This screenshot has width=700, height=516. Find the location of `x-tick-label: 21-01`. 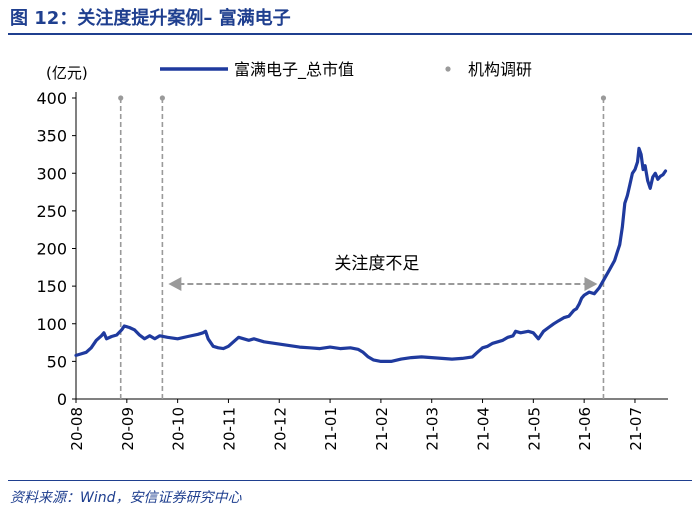

x-tick-label: 21-01 is located at coordinates (331, 429).